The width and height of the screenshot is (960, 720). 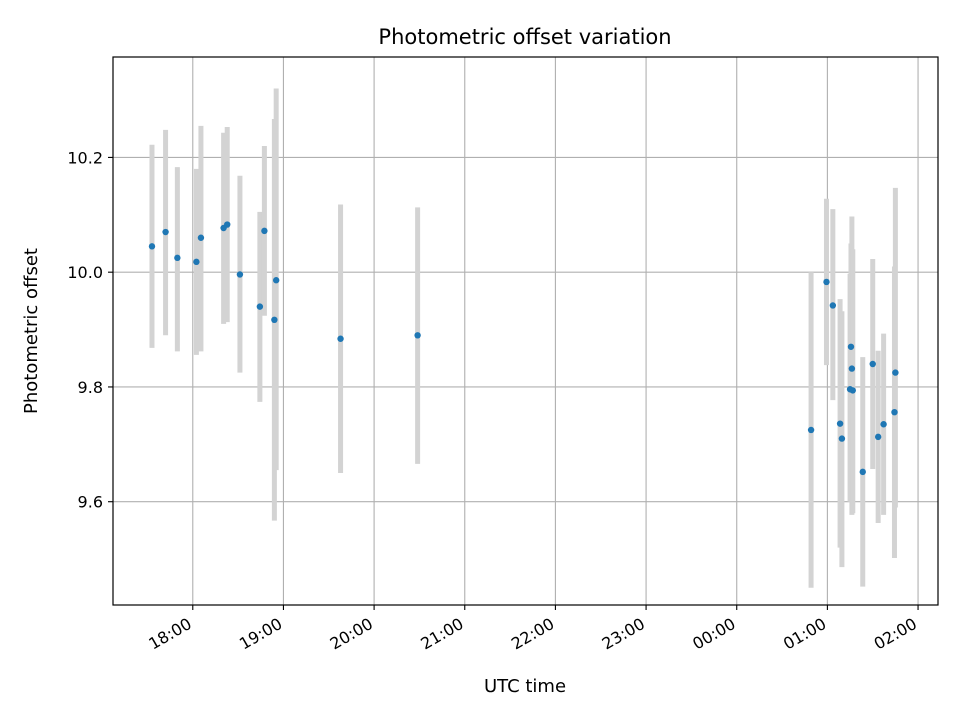 I want to click on chart-title: Photometric offset variation, so click(x=524, y=37).